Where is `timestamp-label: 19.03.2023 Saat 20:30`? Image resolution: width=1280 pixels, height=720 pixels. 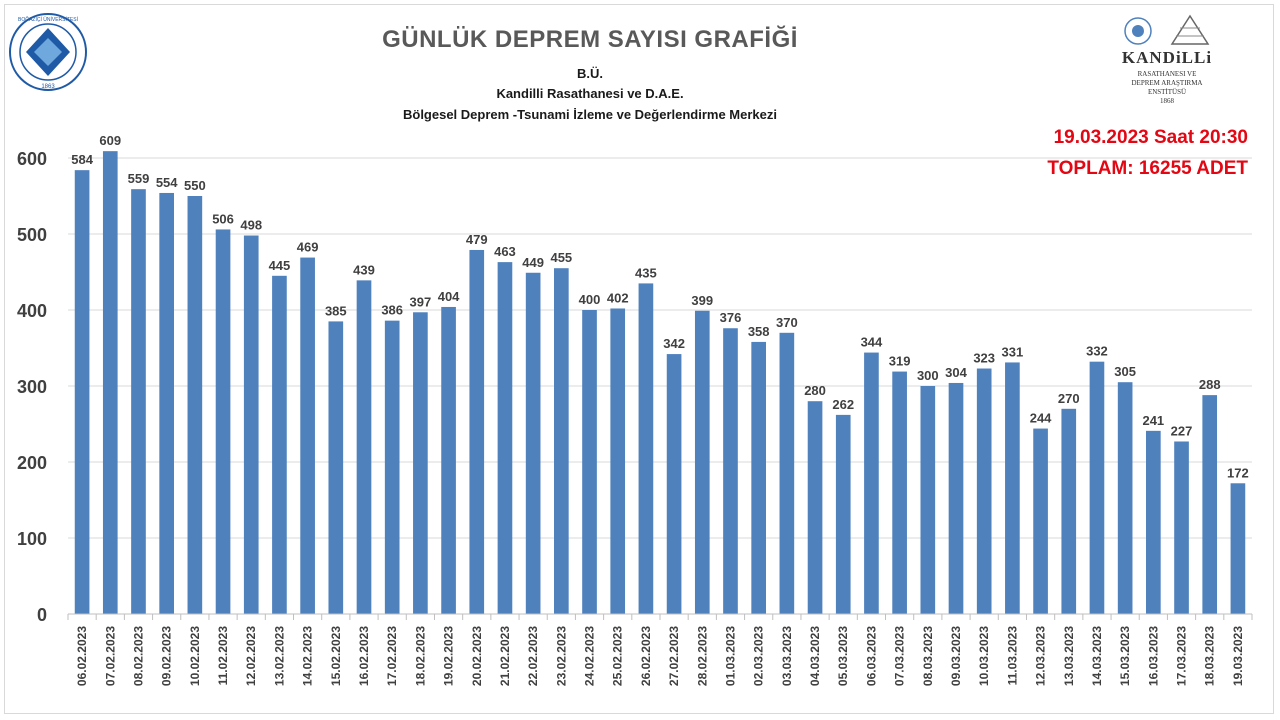
timestamp-label: 19.03.2023 Saat 20:30 is located at coordinates (1150, 137).